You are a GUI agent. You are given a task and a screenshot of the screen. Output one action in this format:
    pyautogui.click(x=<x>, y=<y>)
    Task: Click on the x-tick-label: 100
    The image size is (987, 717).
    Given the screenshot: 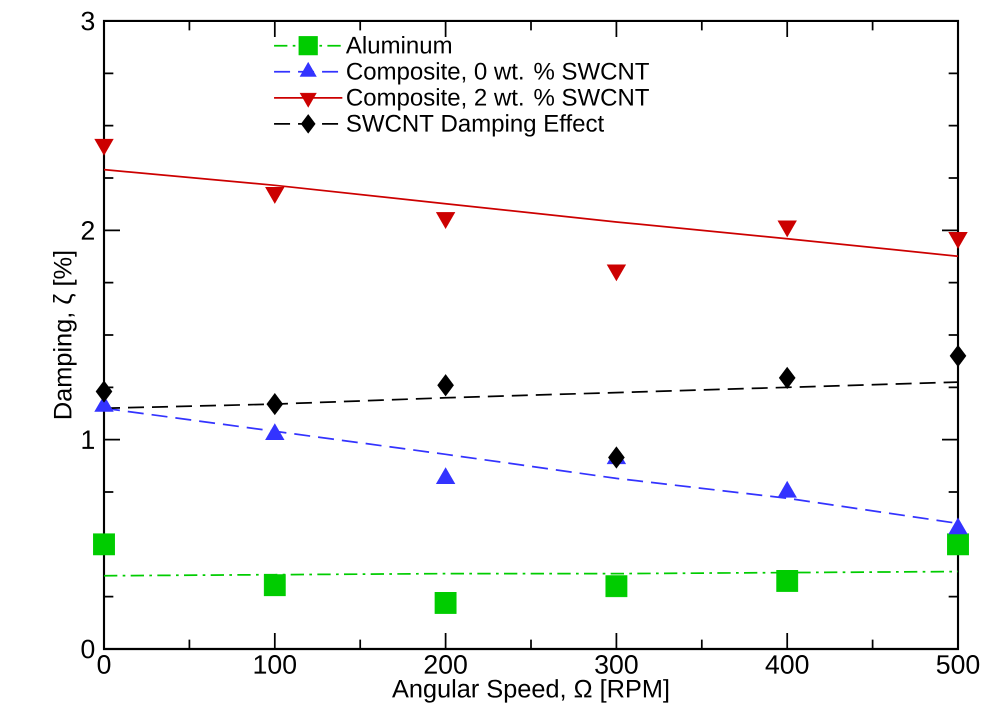 What is the action you would take?
    pyautogui.click(x=275, y=664)
    